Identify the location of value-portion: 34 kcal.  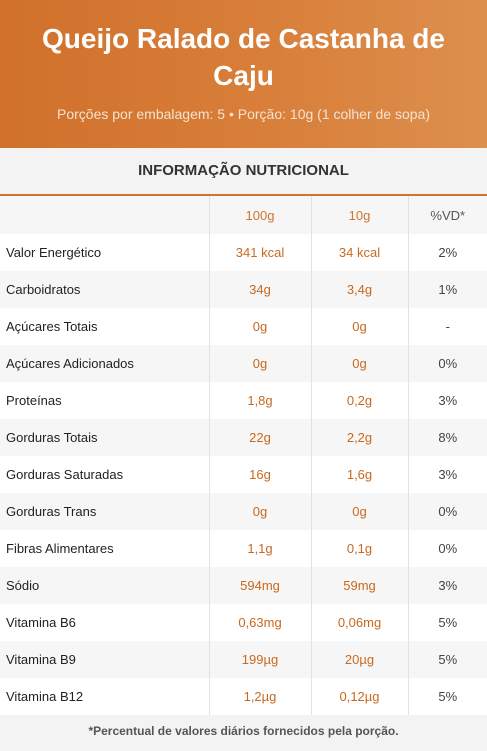
(359, 252).